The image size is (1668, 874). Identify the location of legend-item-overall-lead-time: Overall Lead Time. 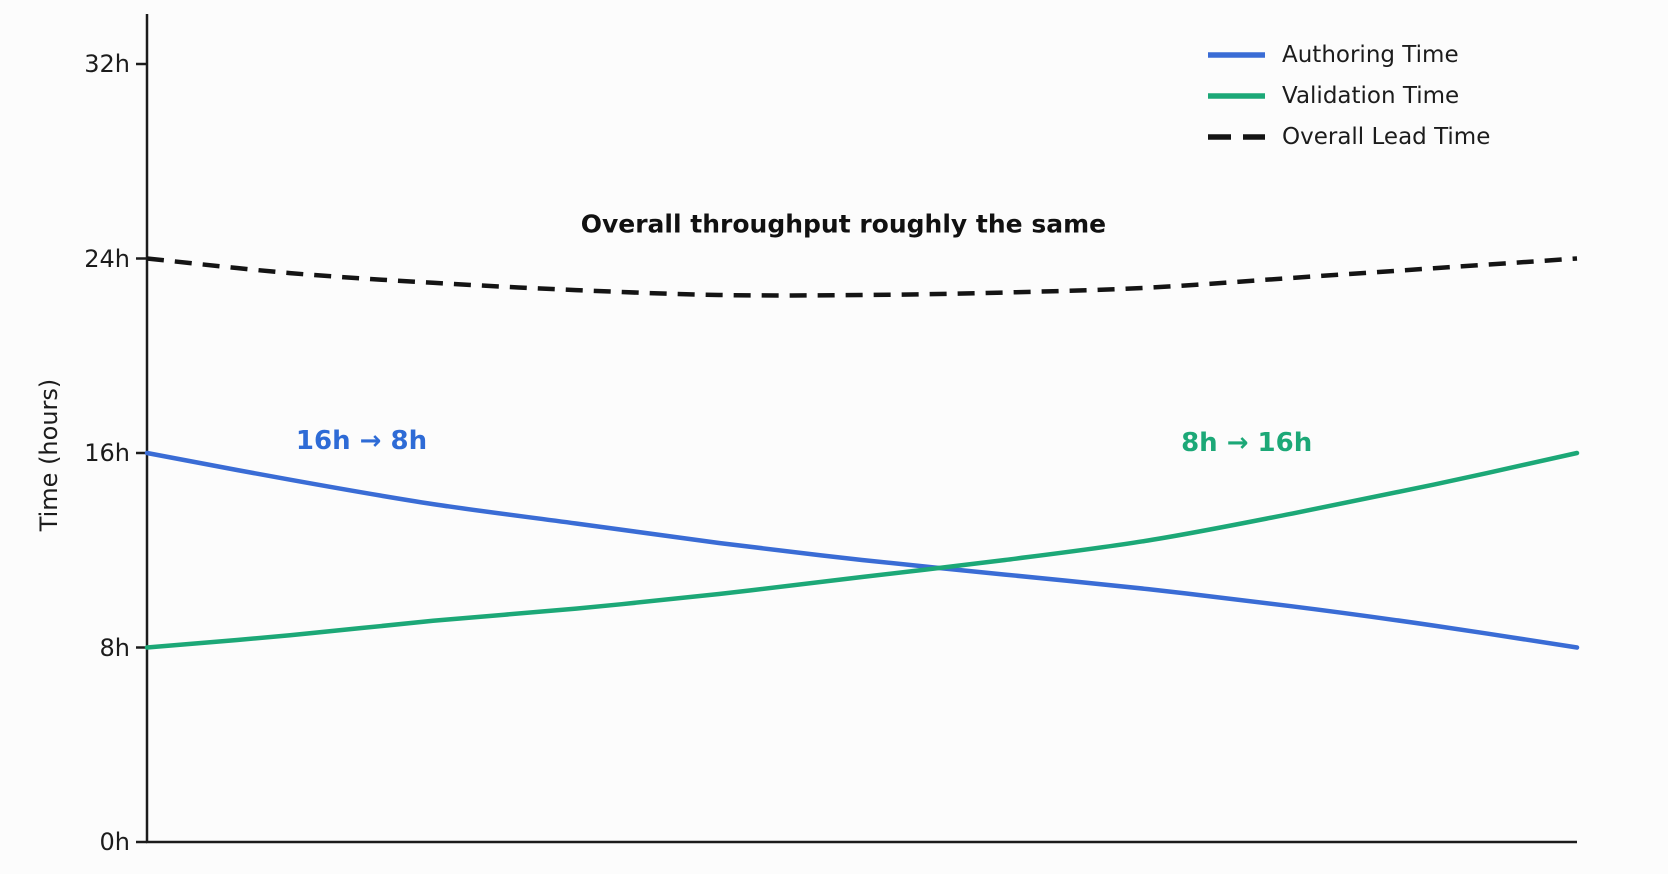
(1368, 136).